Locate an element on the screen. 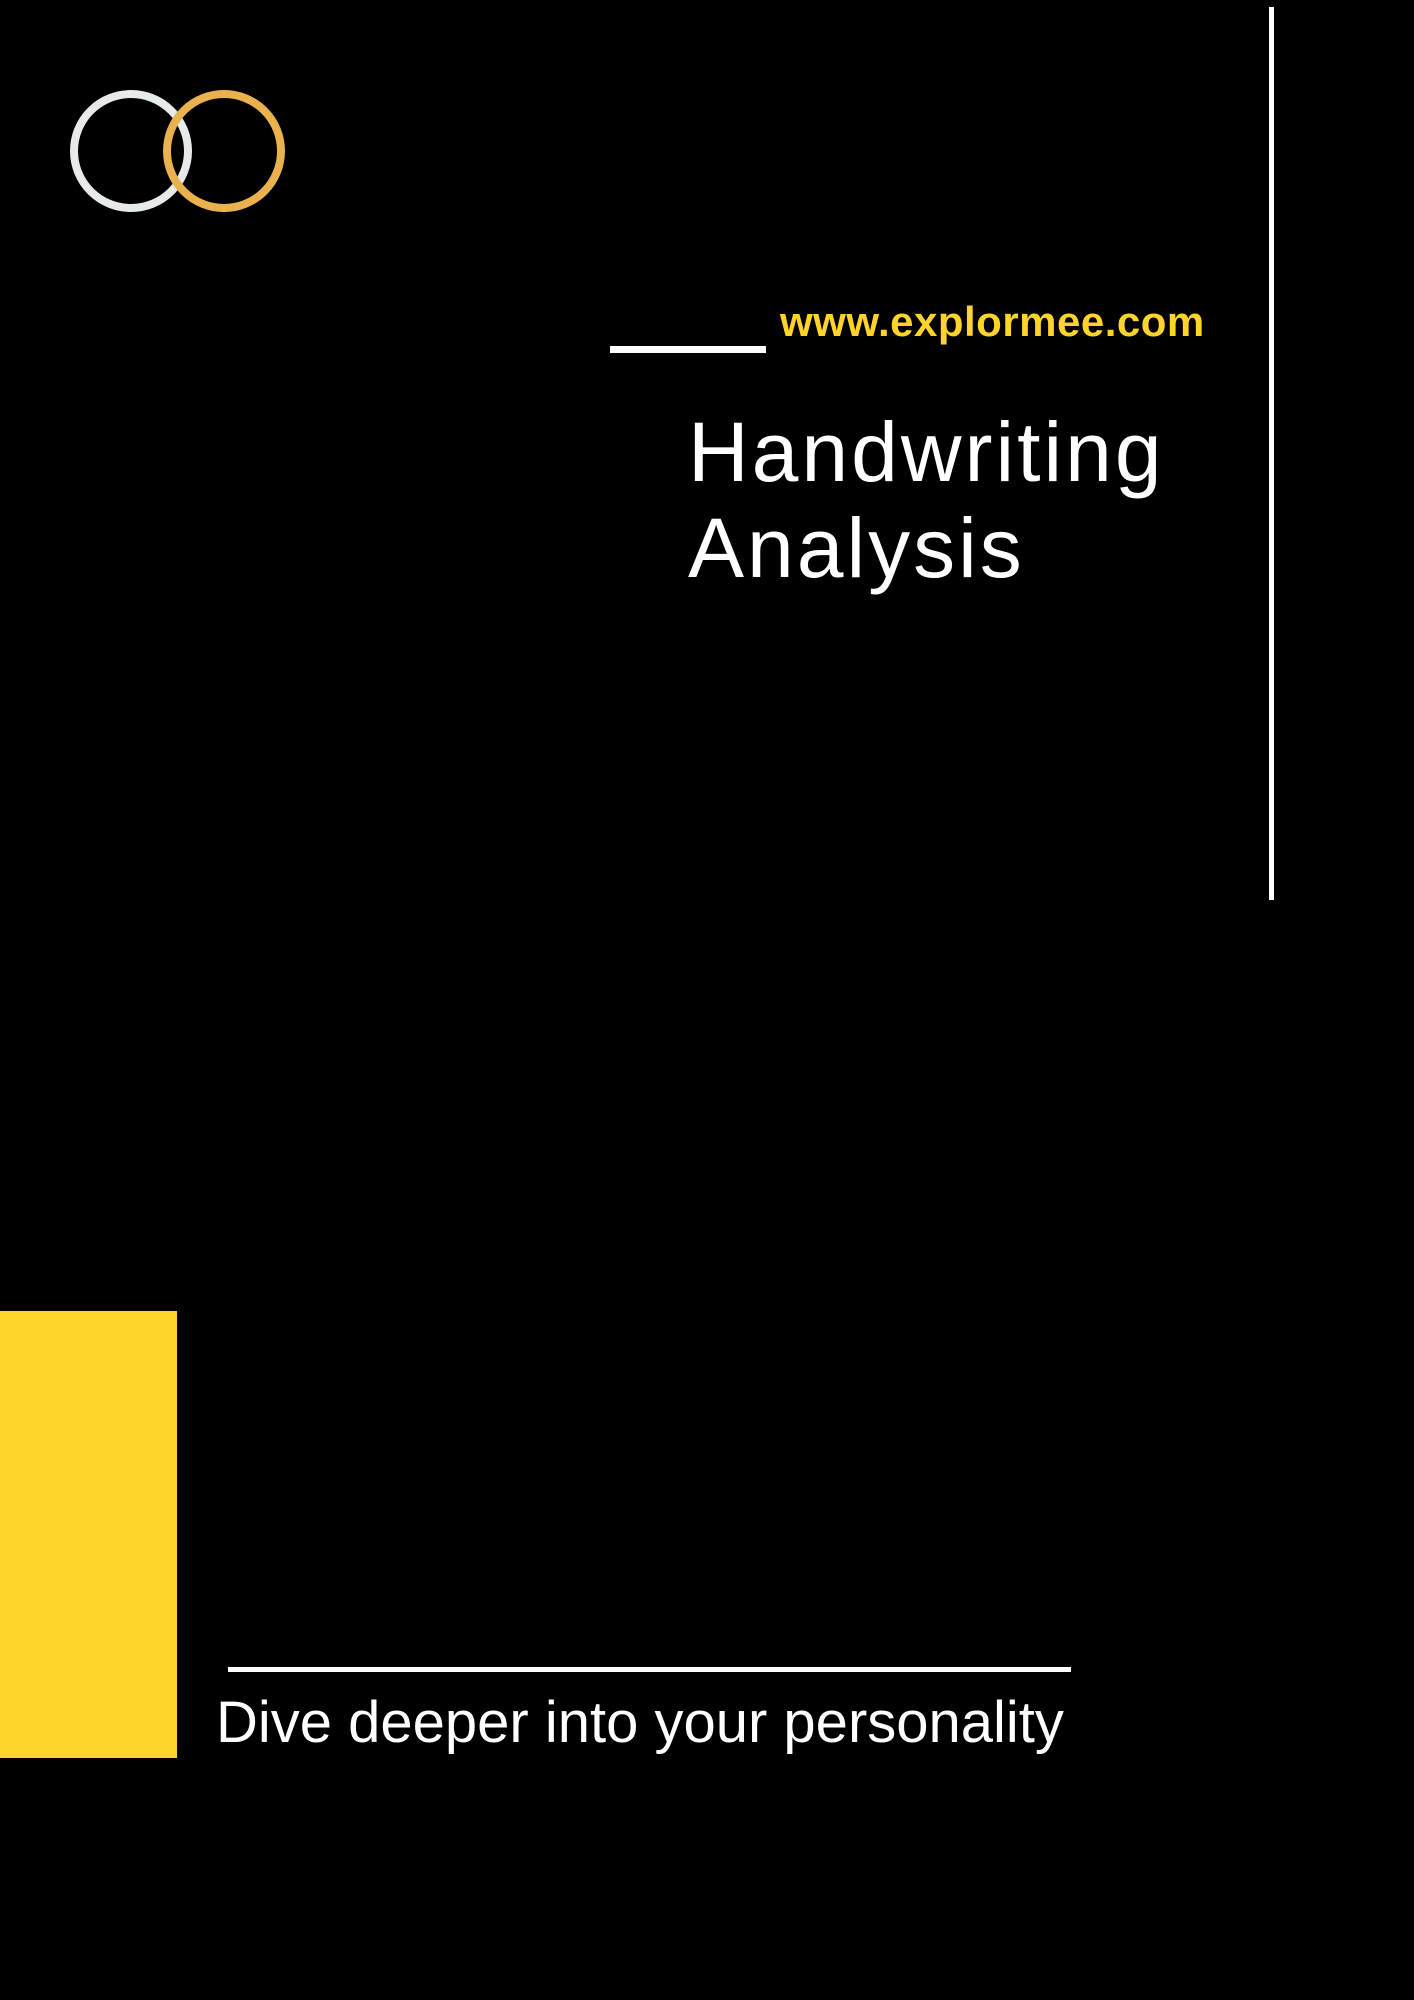  tagline-divider is located at coordinates (649, 1669).